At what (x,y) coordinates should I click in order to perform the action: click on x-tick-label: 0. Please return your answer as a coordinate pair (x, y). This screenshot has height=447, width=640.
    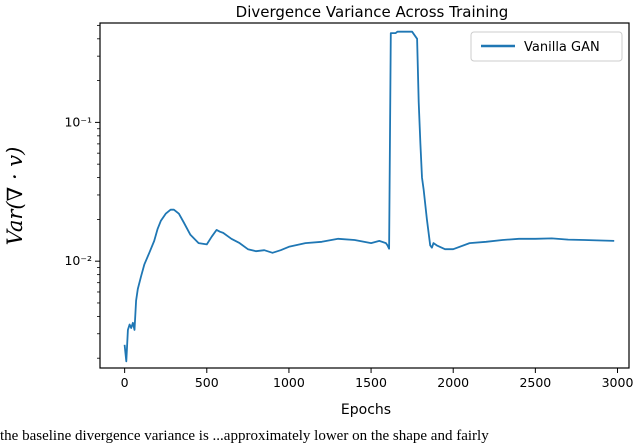
    Looking at the image, I should click on (125, 382).